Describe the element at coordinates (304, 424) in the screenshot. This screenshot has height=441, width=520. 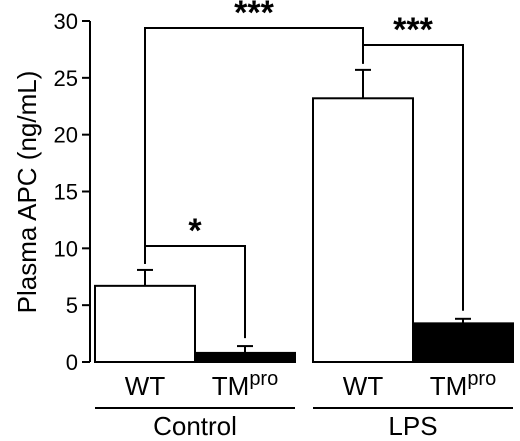
I see `group-labels: Control LPS` at that location.